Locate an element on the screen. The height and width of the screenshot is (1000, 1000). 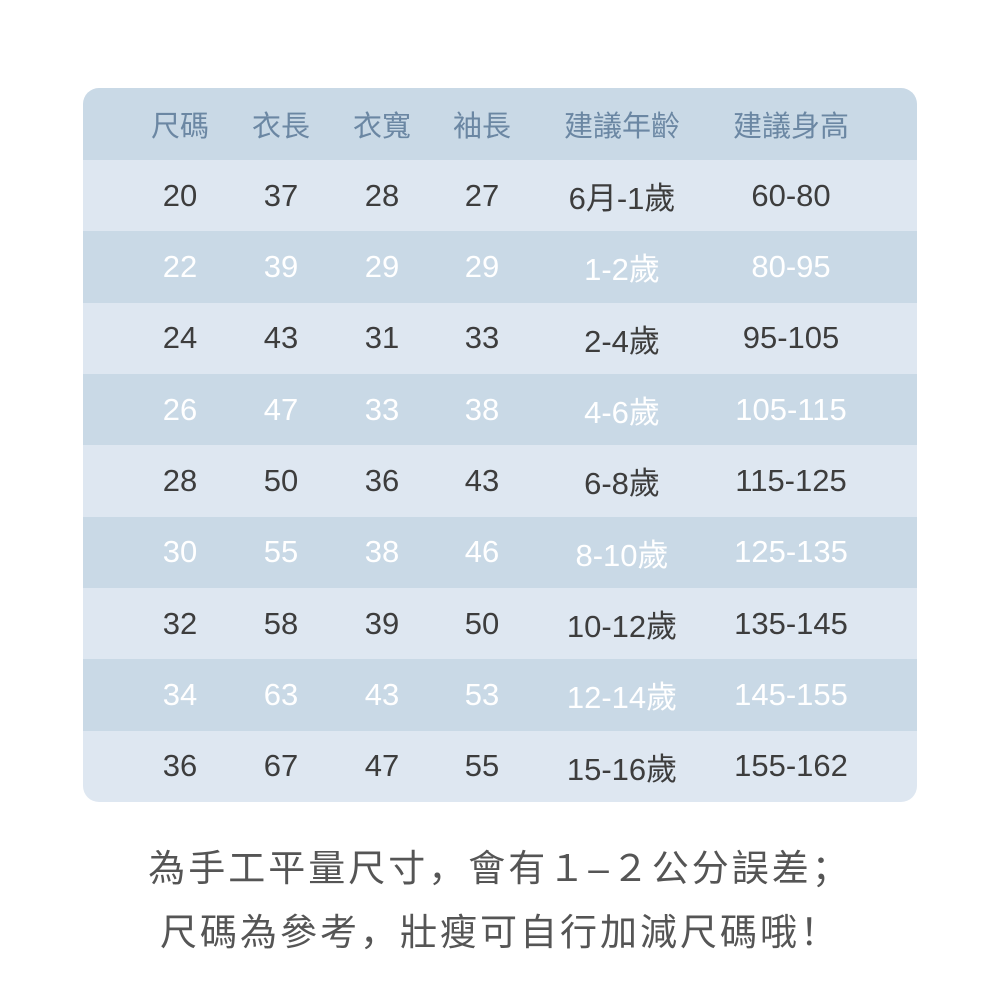
table-cell: 60-80 is located at coordinates (791, 195).